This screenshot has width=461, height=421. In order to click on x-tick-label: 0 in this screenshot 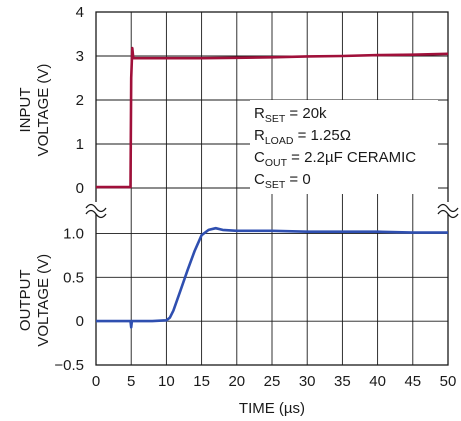, I will do `click(96, 381)`.